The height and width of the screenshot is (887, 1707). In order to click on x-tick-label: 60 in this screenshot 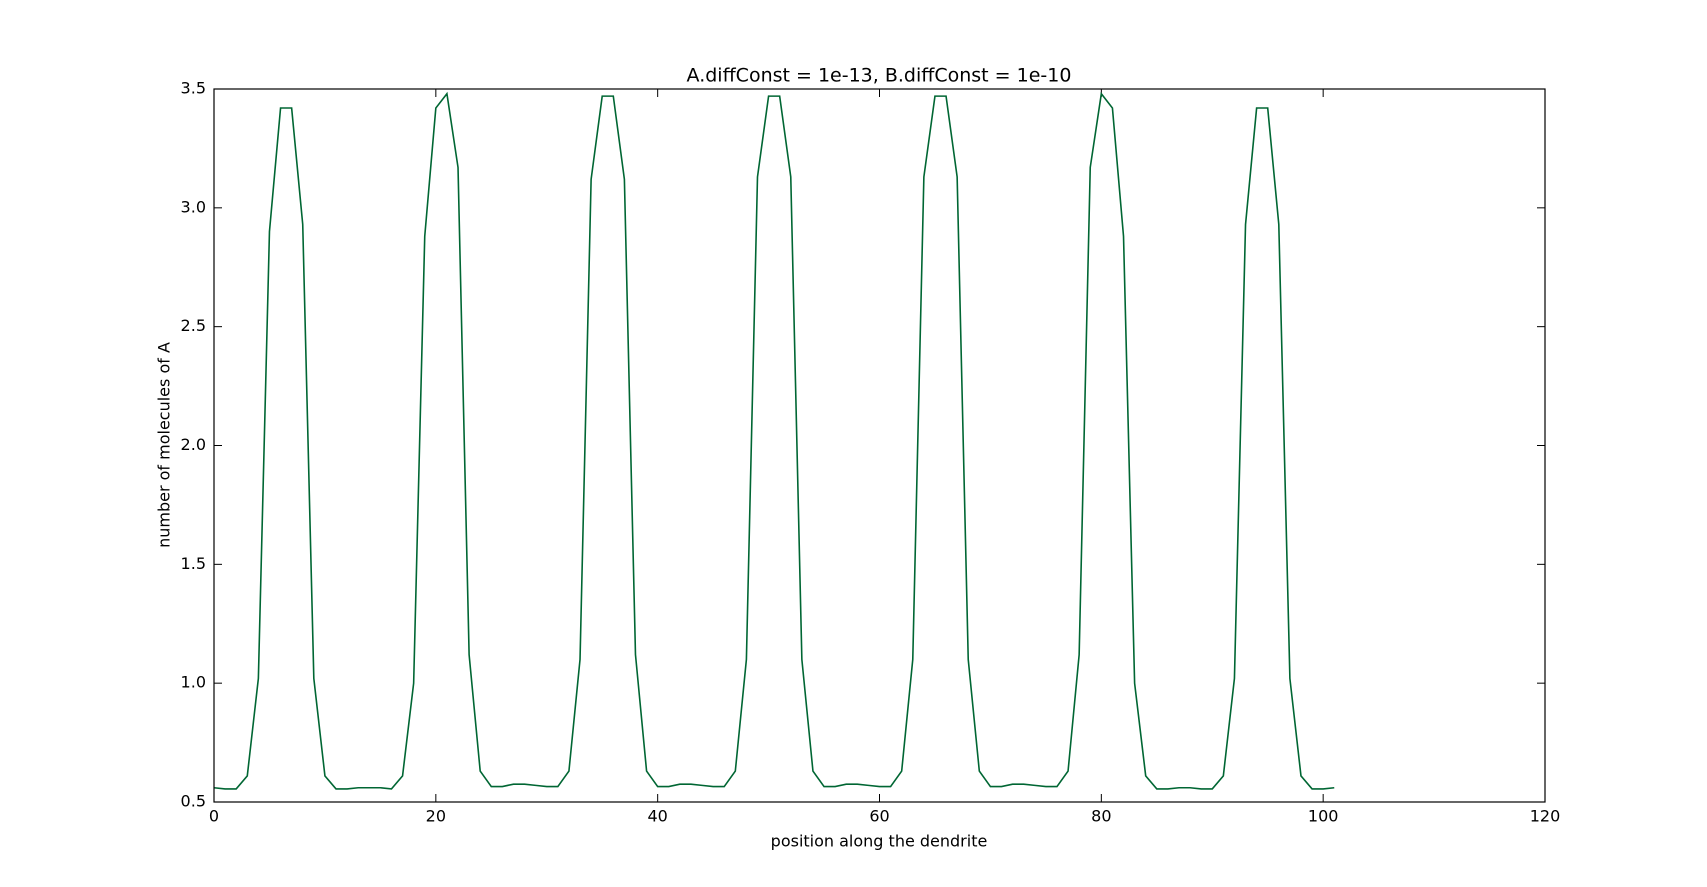, I will do `click(879, 816)`.